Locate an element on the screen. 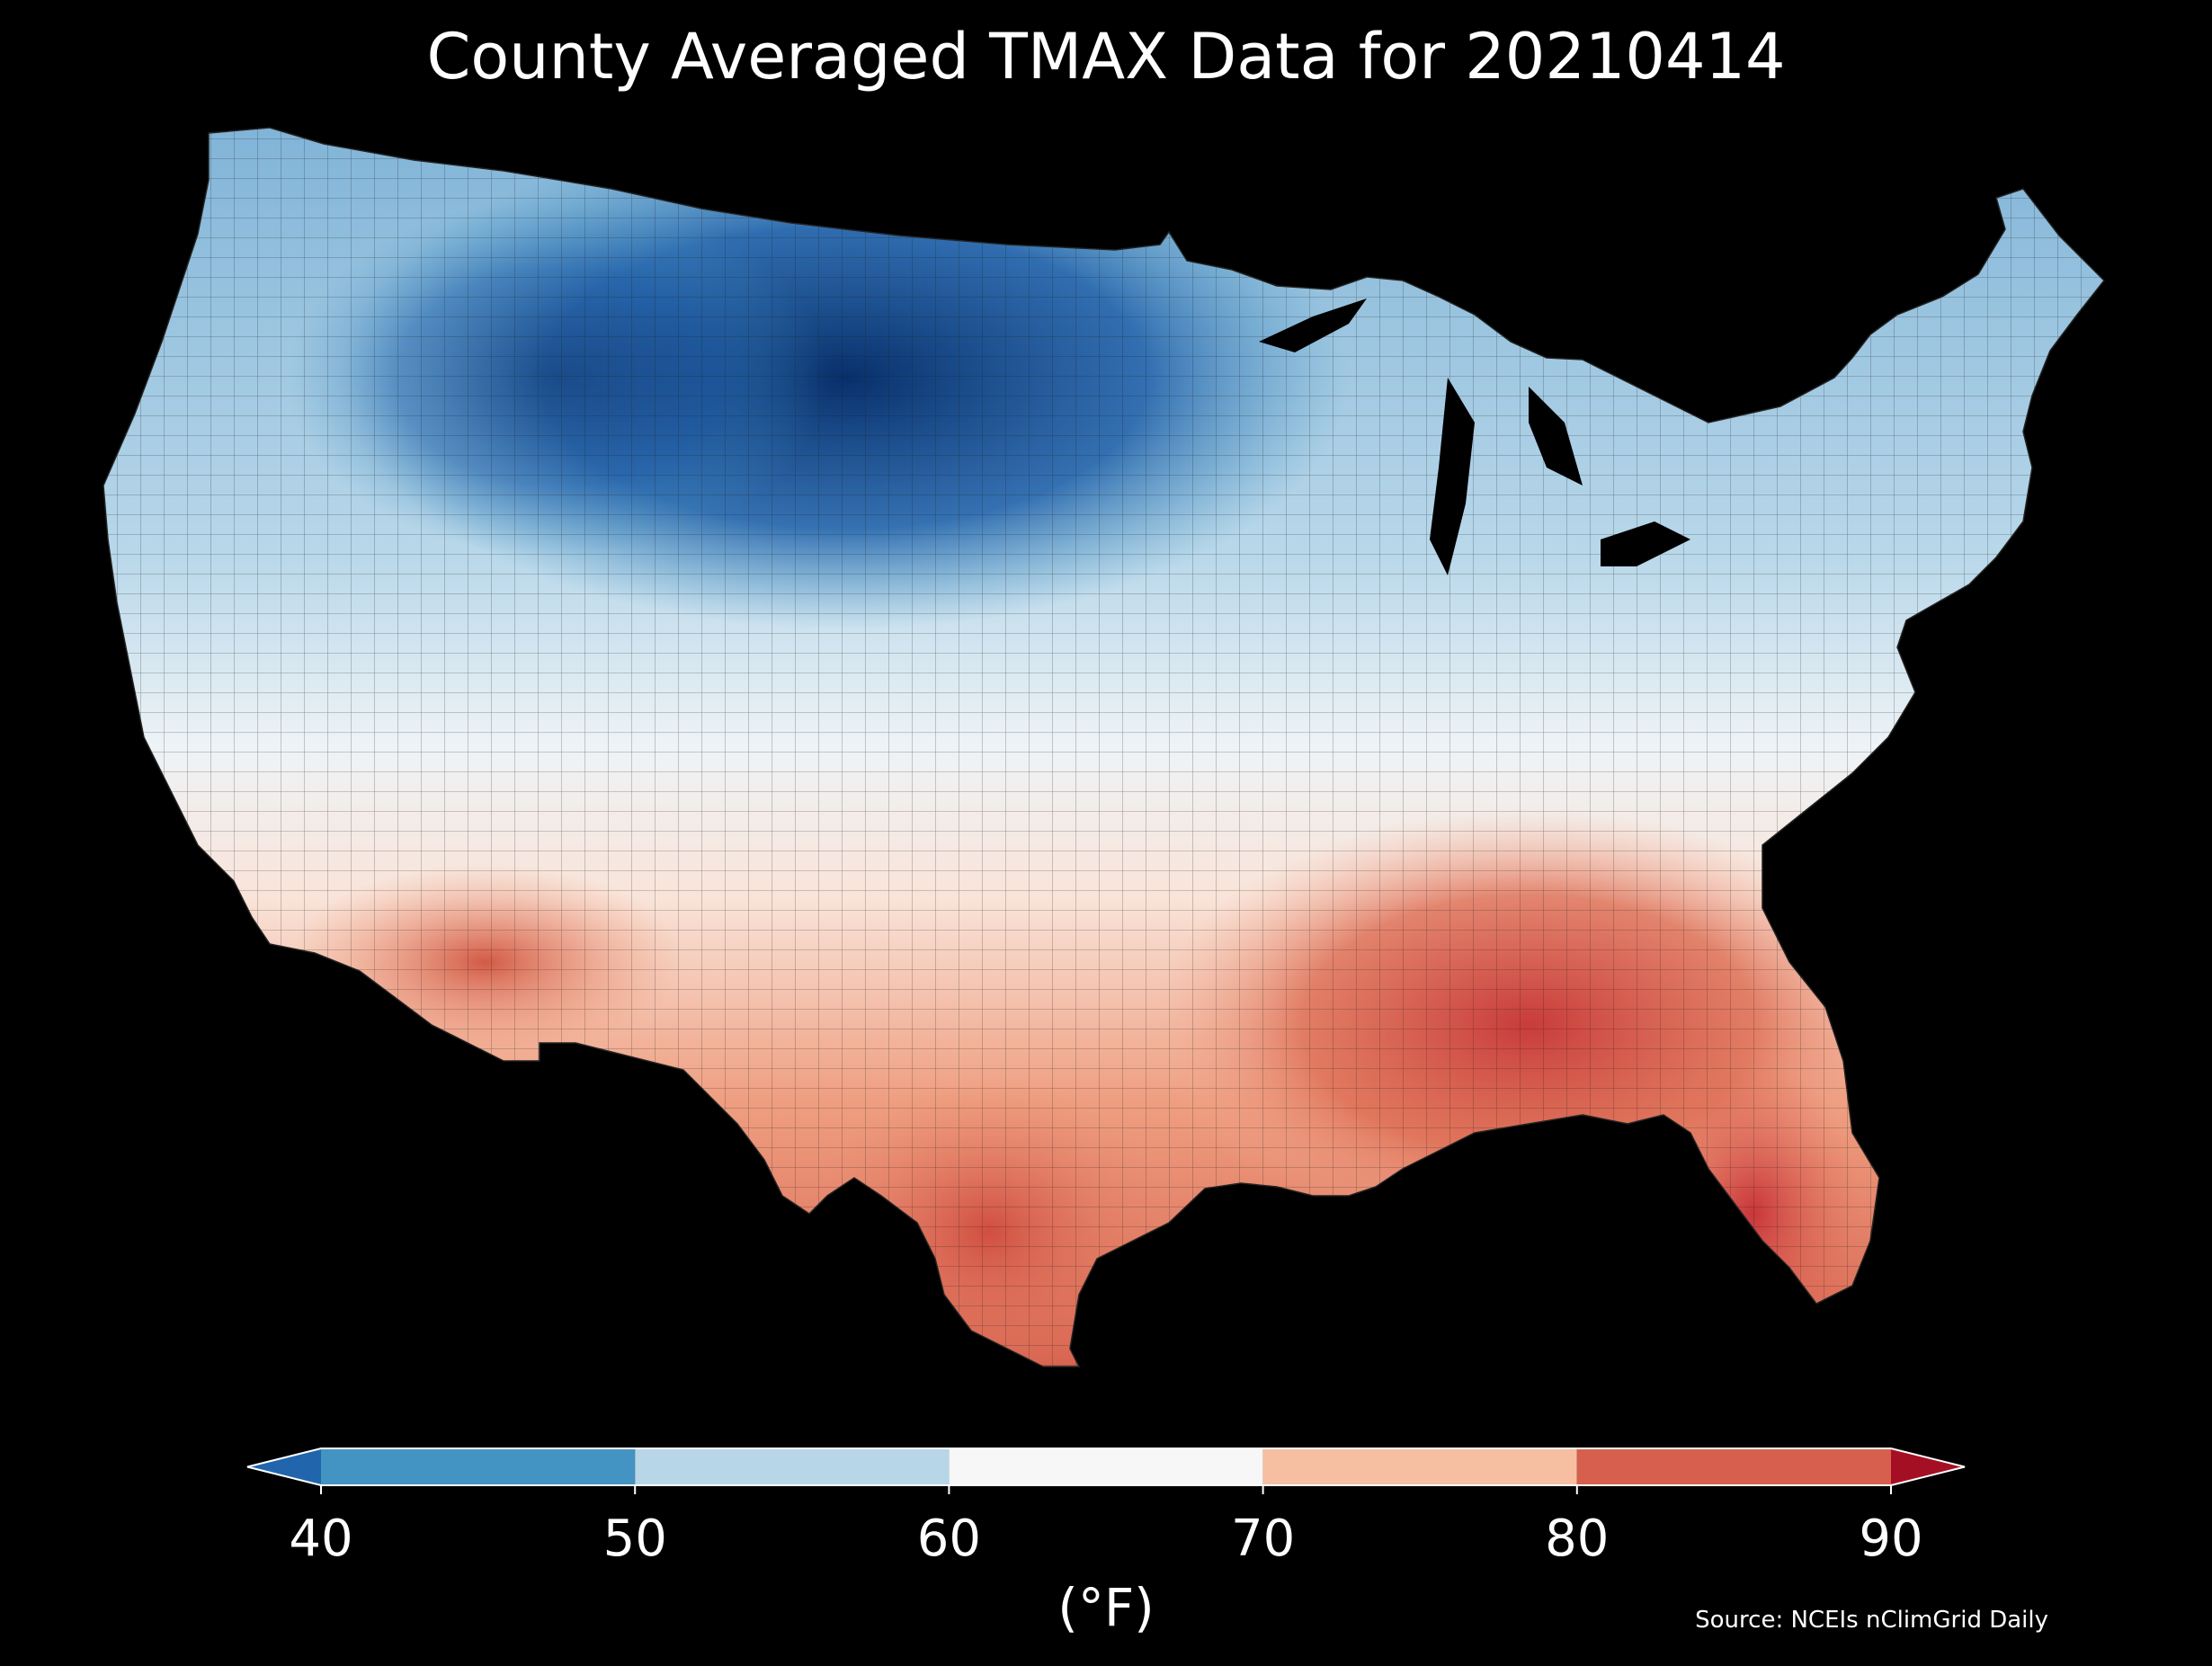 This screenshot has height=1666, width=2212. colorbar-tick-label: 90 is located at coordinates (1890, 1539).